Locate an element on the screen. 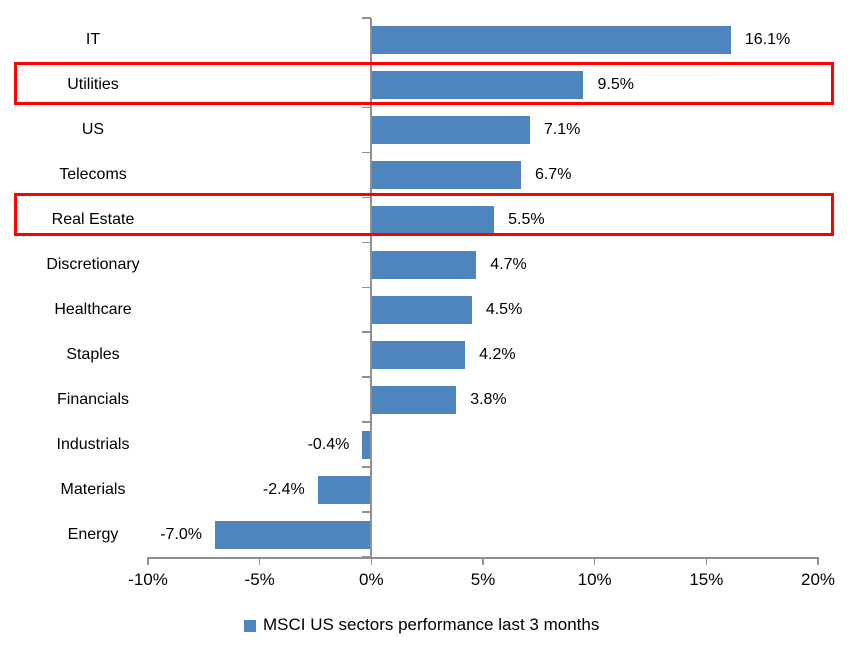 The width and height of the screenshot is (852, 651). category-label: Financials is located at coordinates (93, 399).